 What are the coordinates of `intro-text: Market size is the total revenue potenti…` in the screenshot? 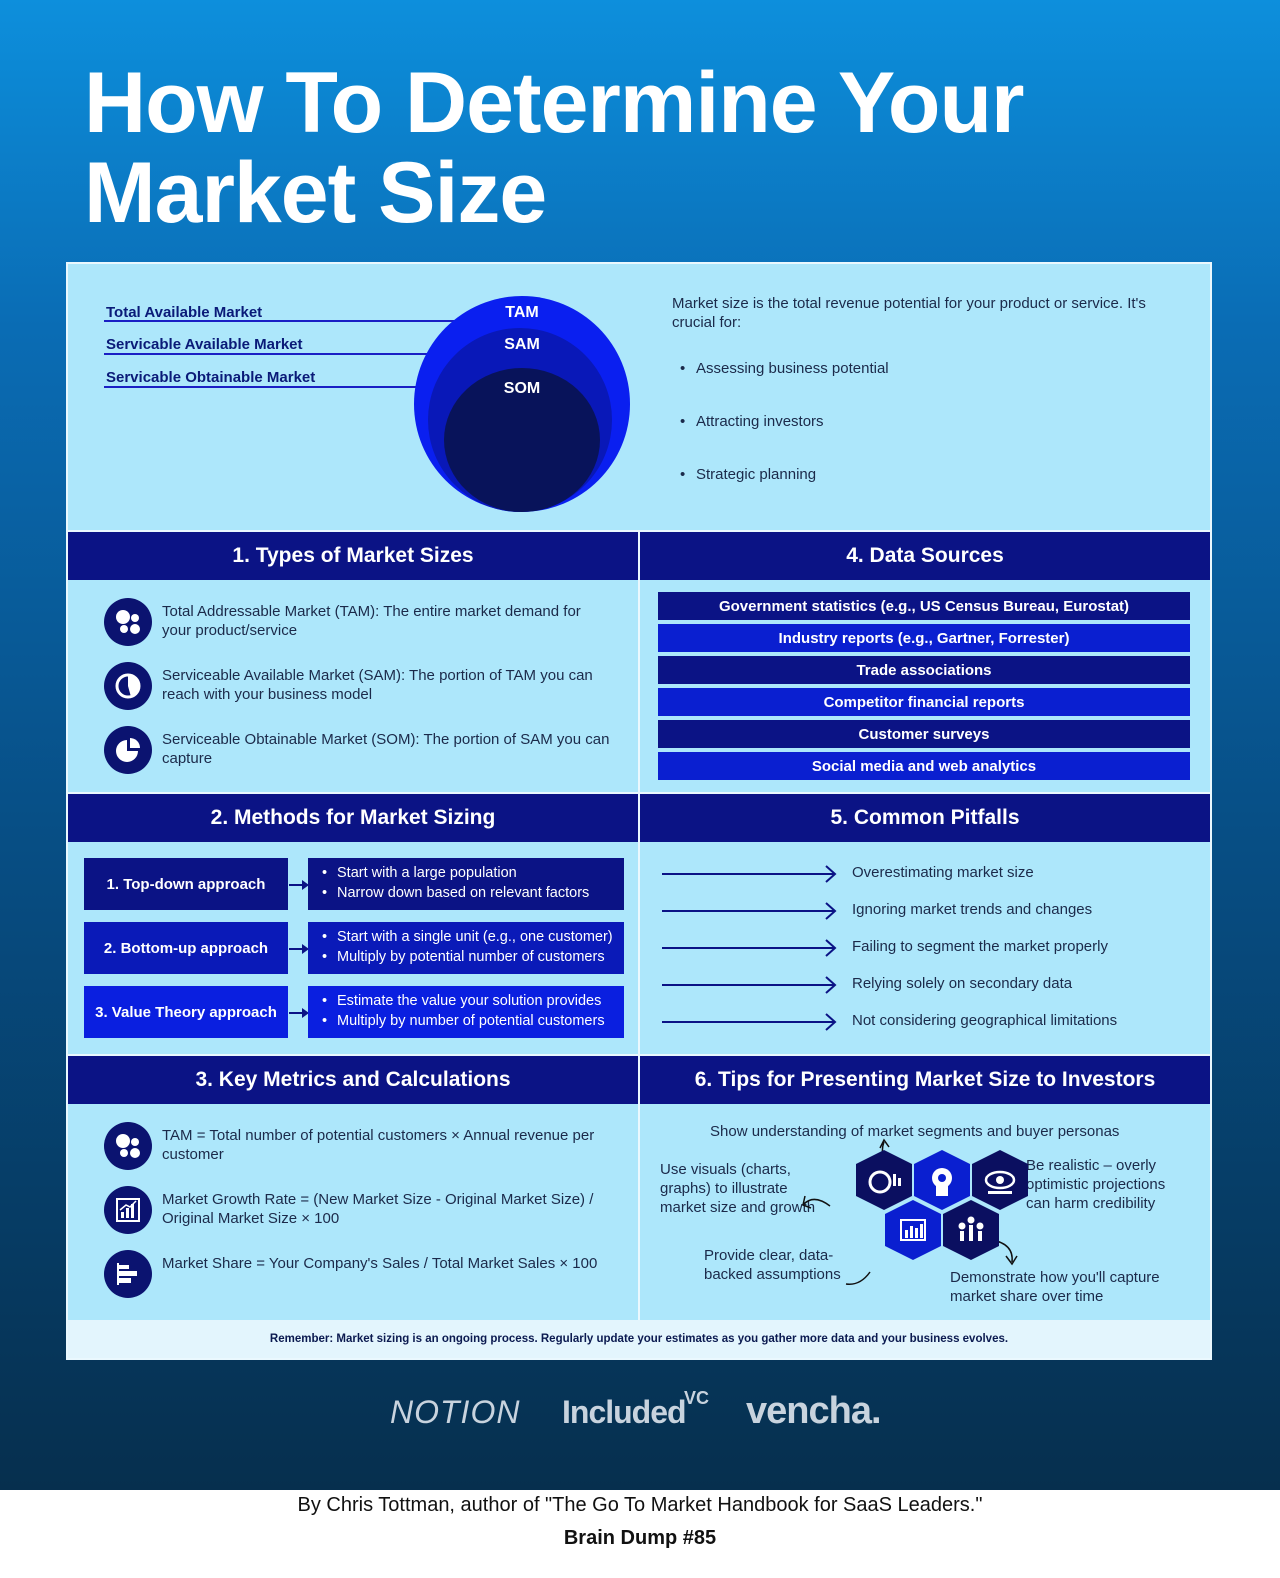 It's located at (909, 313).